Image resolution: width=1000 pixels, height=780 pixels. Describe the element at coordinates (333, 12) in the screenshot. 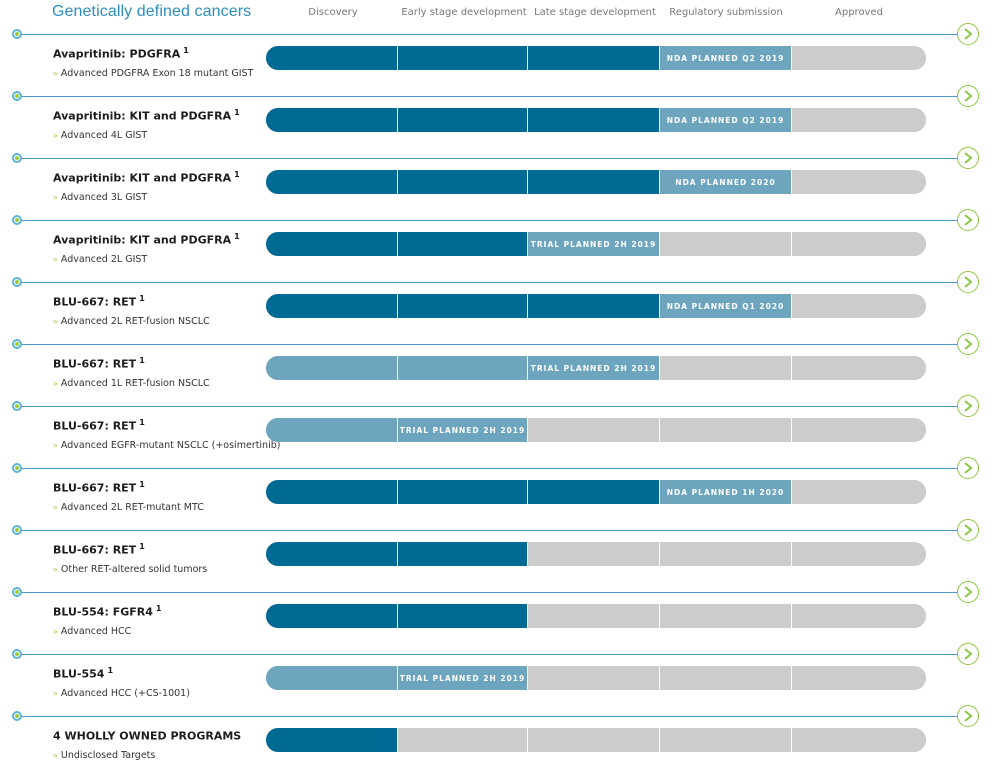

I see `stage-header-discovery: Discovery` at that location.